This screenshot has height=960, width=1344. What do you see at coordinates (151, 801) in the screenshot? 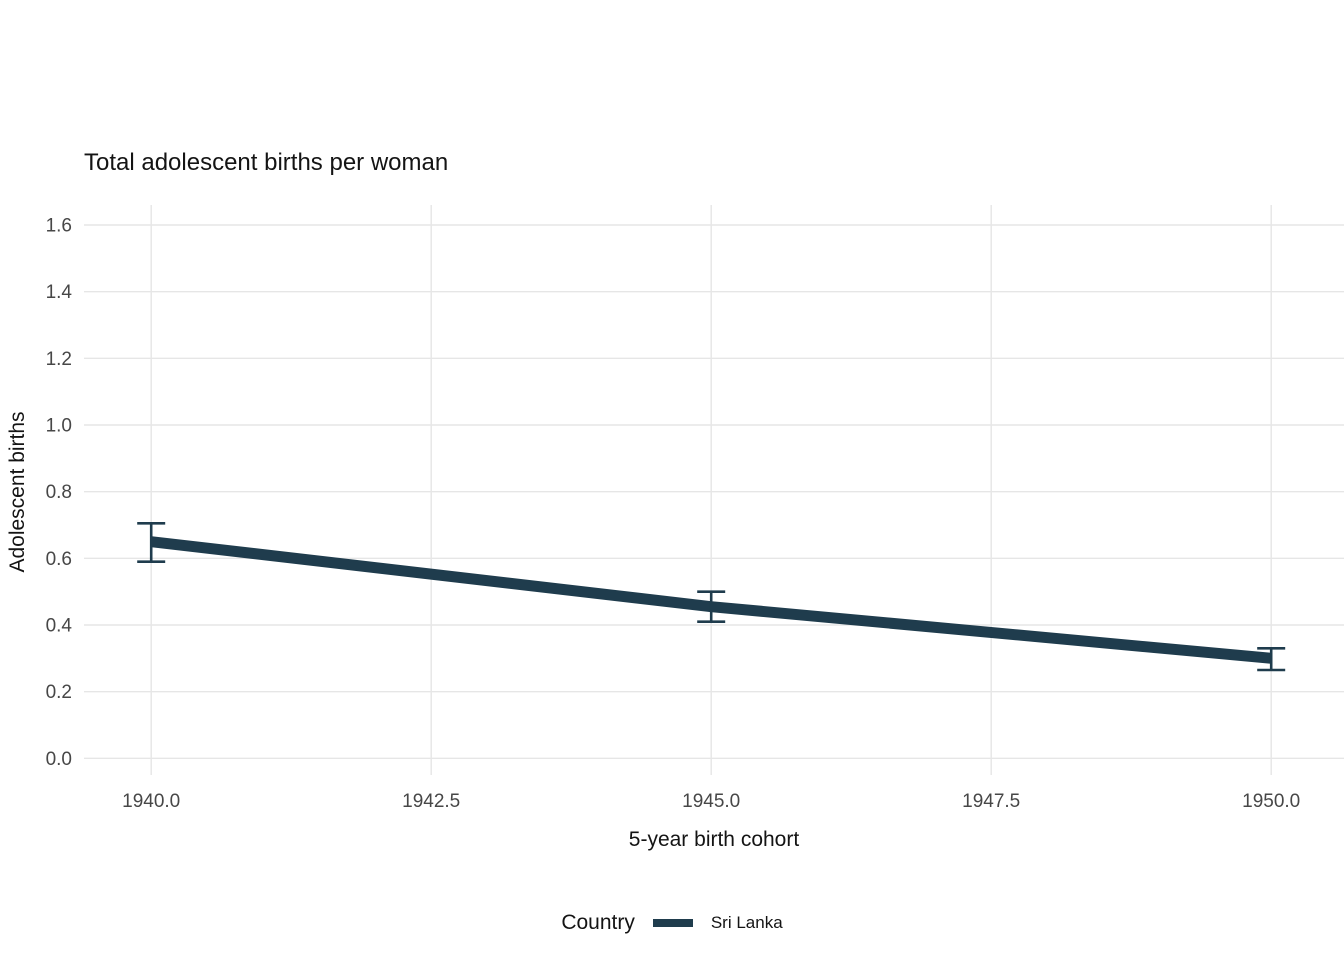
I see `x-tick-label: 1940.0` at bounding box center [151, 801].